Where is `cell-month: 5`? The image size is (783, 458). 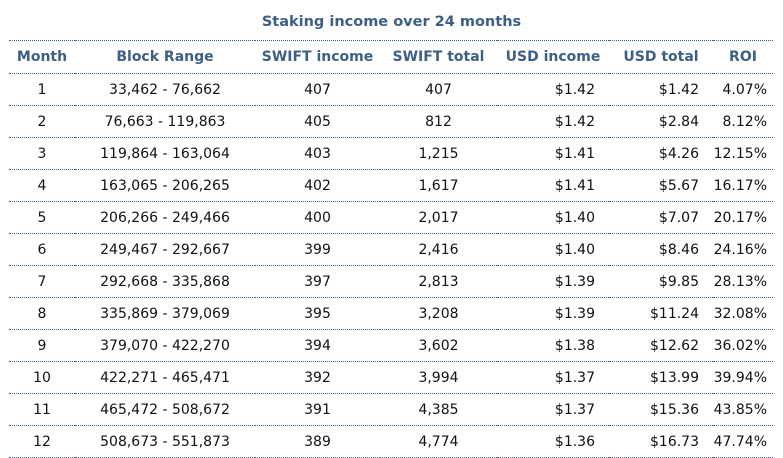
cell-month: 5 is located at coordinates (42, 217).